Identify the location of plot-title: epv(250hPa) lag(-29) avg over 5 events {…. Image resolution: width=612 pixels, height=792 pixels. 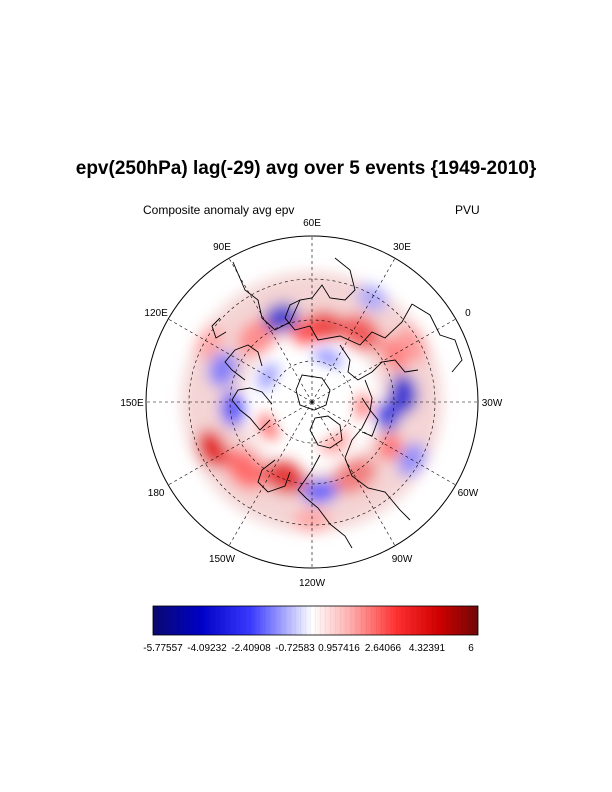
(306, 168).